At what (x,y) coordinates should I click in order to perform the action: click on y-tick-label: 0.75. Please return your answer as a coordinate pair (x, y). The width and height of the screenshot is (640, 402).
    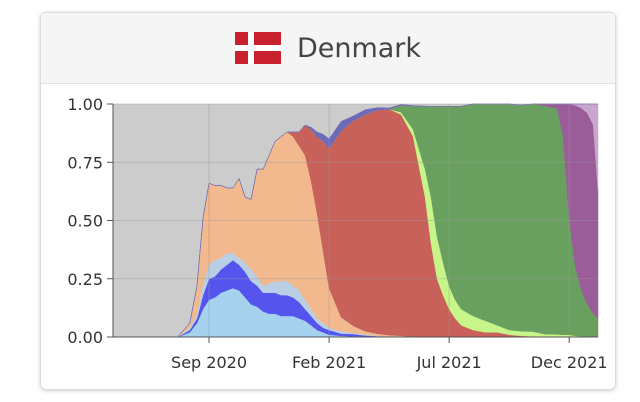
    Looking at the image, I should click on (85, 162).